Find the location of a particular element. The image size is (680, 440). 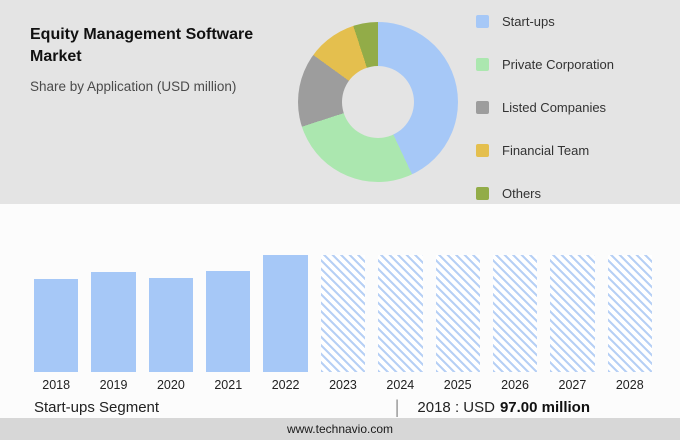

legend-swatch-financial-team is located at coordinates (482, 150).